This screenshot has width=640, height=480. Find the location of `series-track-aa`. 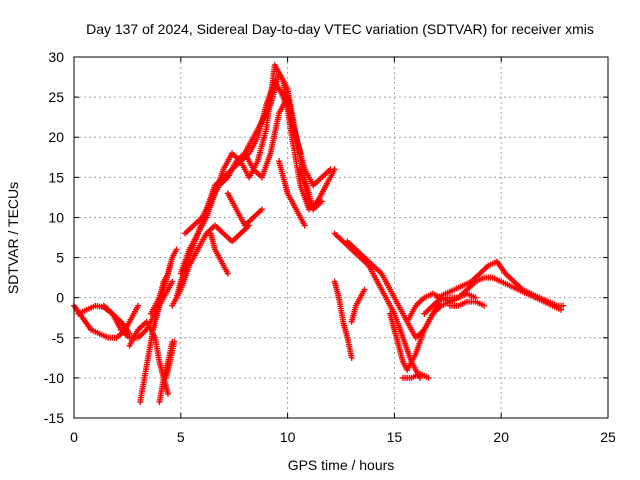

series-track-aa is located at coordinates (450, 303).